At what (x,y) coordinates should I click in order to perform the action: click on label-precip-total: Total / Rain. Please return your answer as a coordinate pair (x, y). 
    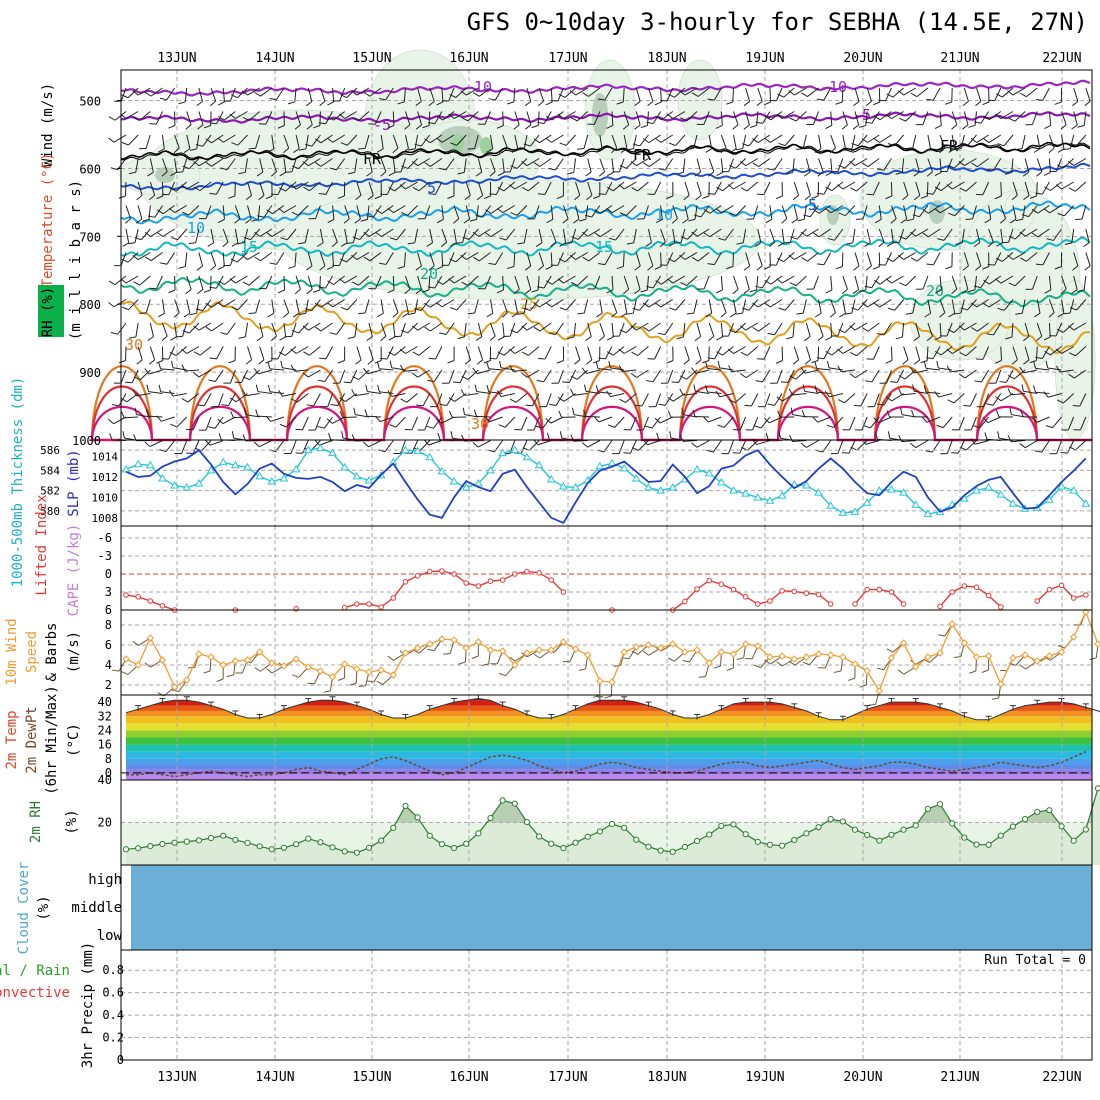
    Looking at the image, I should click on (35, 971).